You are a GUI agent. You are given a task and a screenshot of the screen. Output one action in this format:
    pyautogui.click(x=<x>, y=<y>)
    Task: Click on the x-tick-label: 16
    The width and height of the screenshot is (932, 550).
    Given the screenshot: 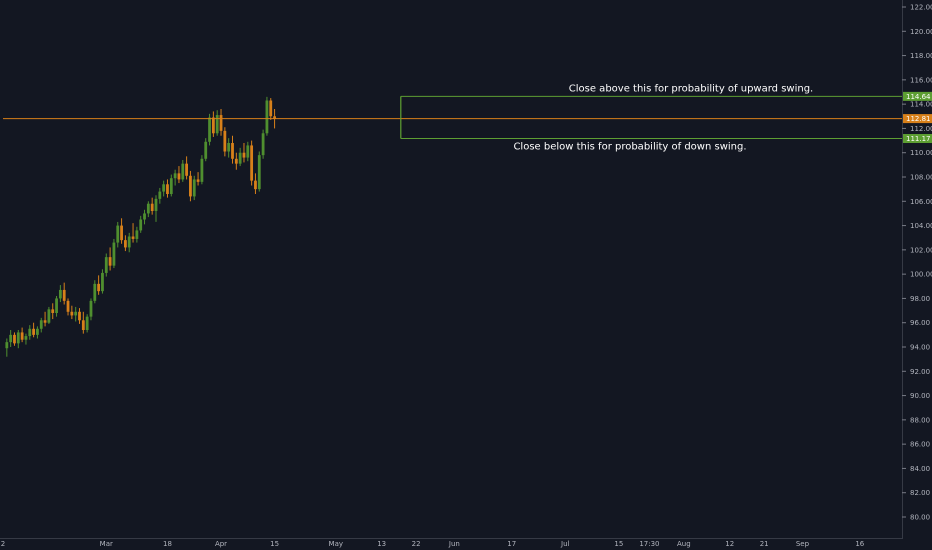 What is the action you would take?
    pyautogui.click(x=859, y=544)
    